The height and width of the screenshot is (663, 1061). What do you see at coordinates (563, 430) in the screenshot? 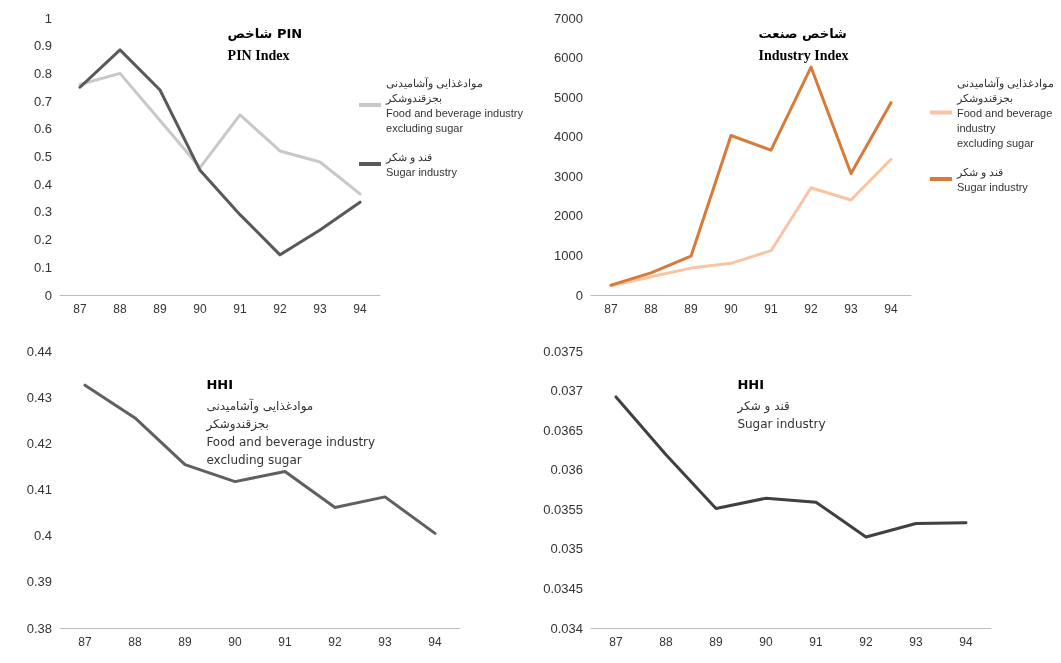
I see `y-tick-label: 0.0365` at bounding box center [563, 430].